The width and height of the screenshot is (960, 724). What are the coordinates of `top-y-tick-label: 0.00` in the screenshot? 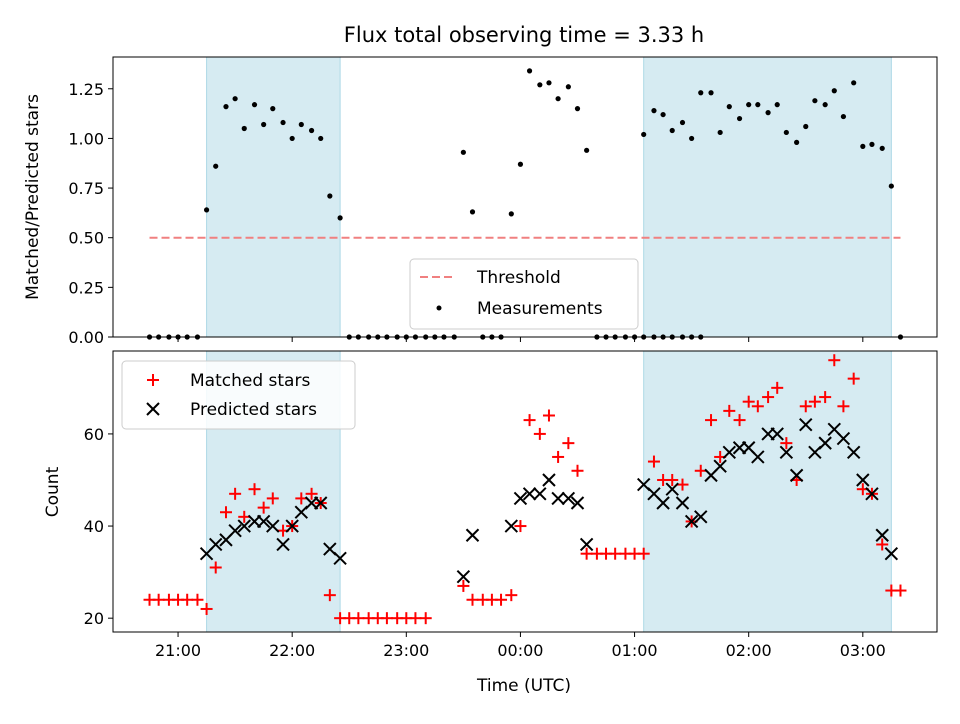 It's located at (86, 337).